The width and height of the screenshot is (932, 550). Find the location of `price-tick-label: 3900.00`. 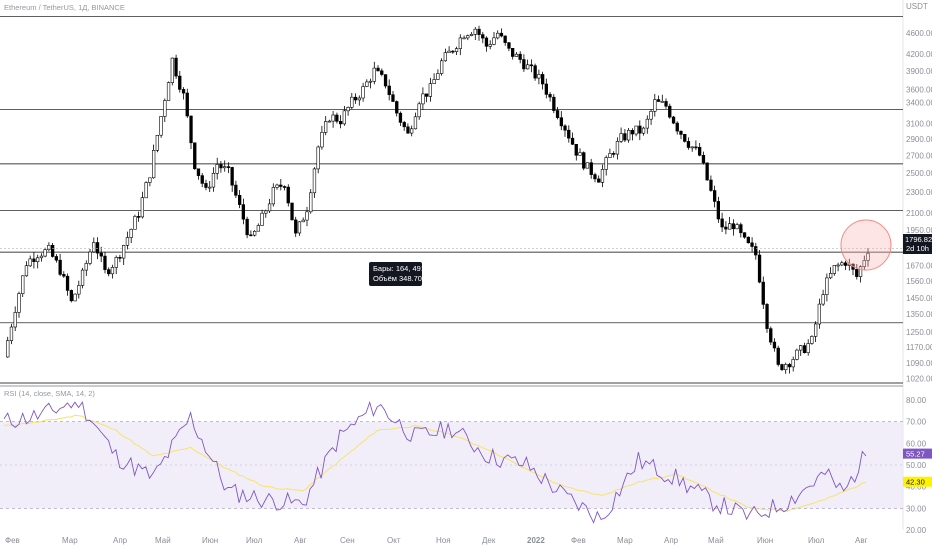

price-tick-label: 3900.00 is located at coordinates (919, 71).